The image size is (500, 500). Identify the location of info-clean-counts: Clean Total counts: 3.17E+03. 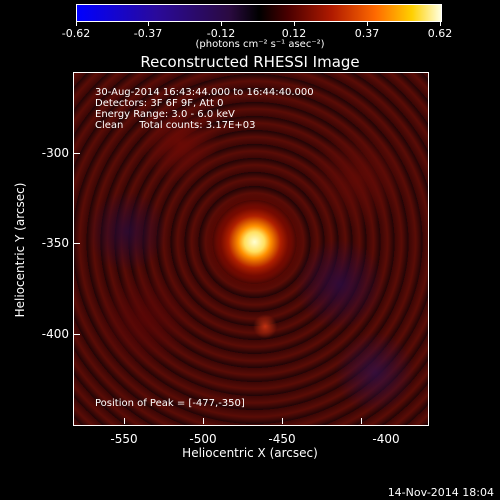
(175, 125).